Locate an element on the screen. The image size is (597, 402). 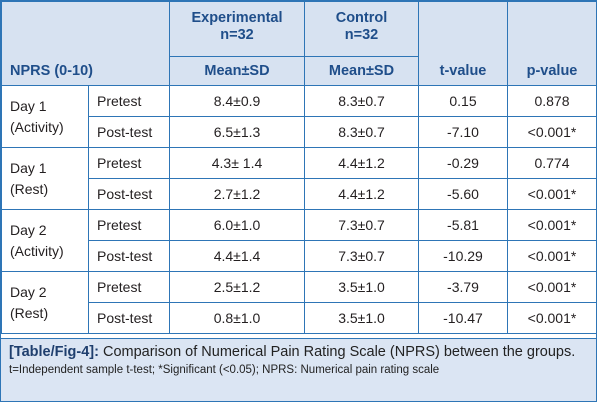
cell-t-value: -7.10 is located at coordinates (463, 132).